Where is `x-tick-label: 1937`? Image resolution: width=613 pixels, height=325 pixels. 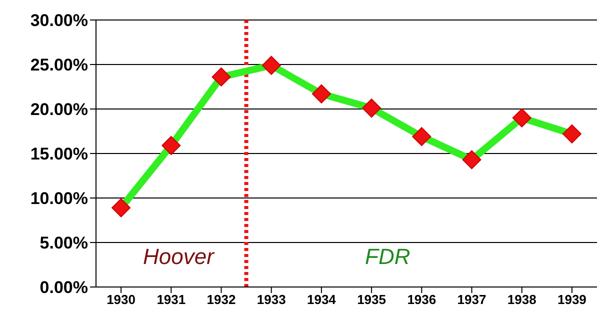
x-tick-label: 1937 is located at coordinates (471, 300).